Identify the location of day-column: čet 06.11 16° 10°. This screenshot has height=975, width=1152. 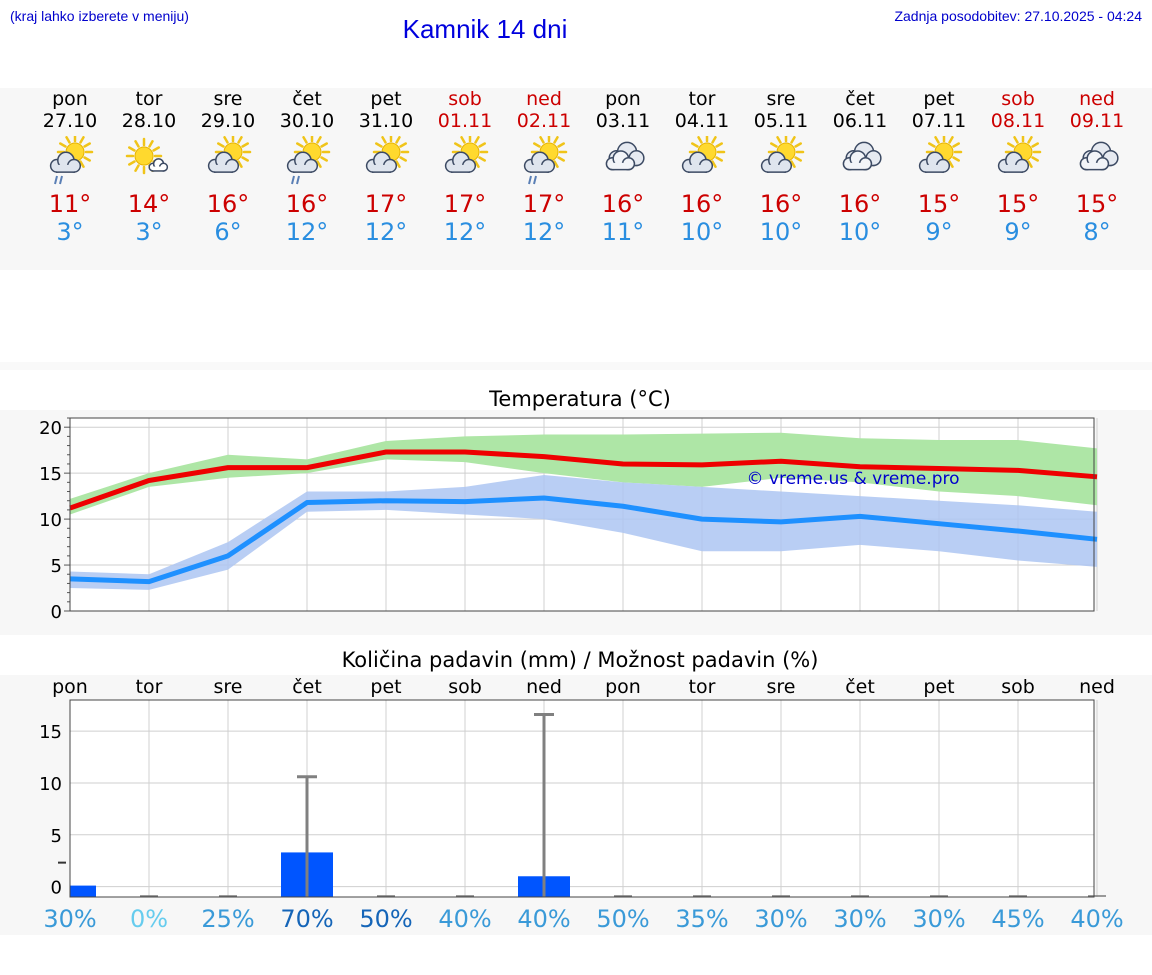
(860, 167).